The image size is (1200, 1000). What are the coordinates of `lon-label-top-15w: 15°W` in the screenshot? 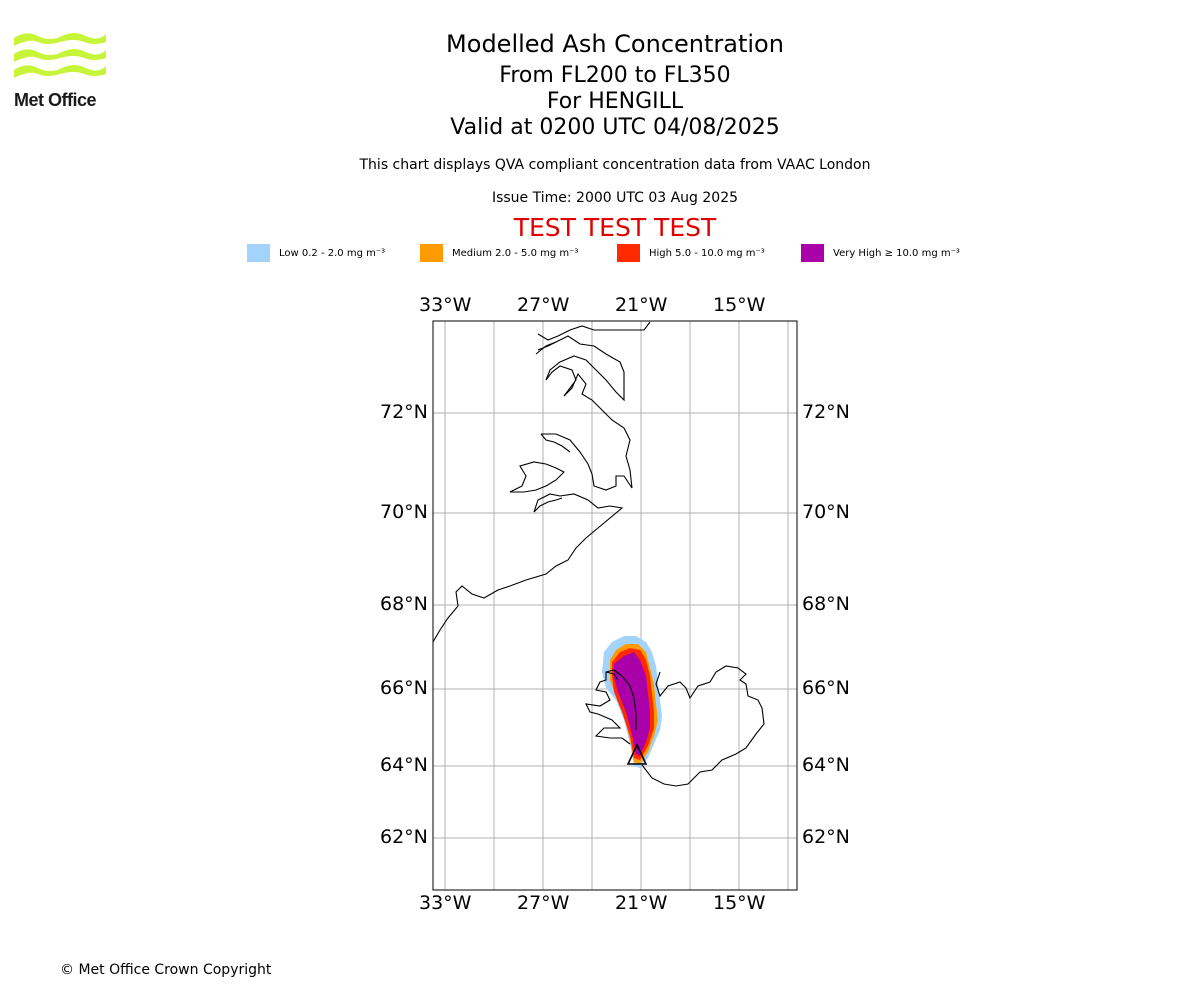 It's located at (739, 305).